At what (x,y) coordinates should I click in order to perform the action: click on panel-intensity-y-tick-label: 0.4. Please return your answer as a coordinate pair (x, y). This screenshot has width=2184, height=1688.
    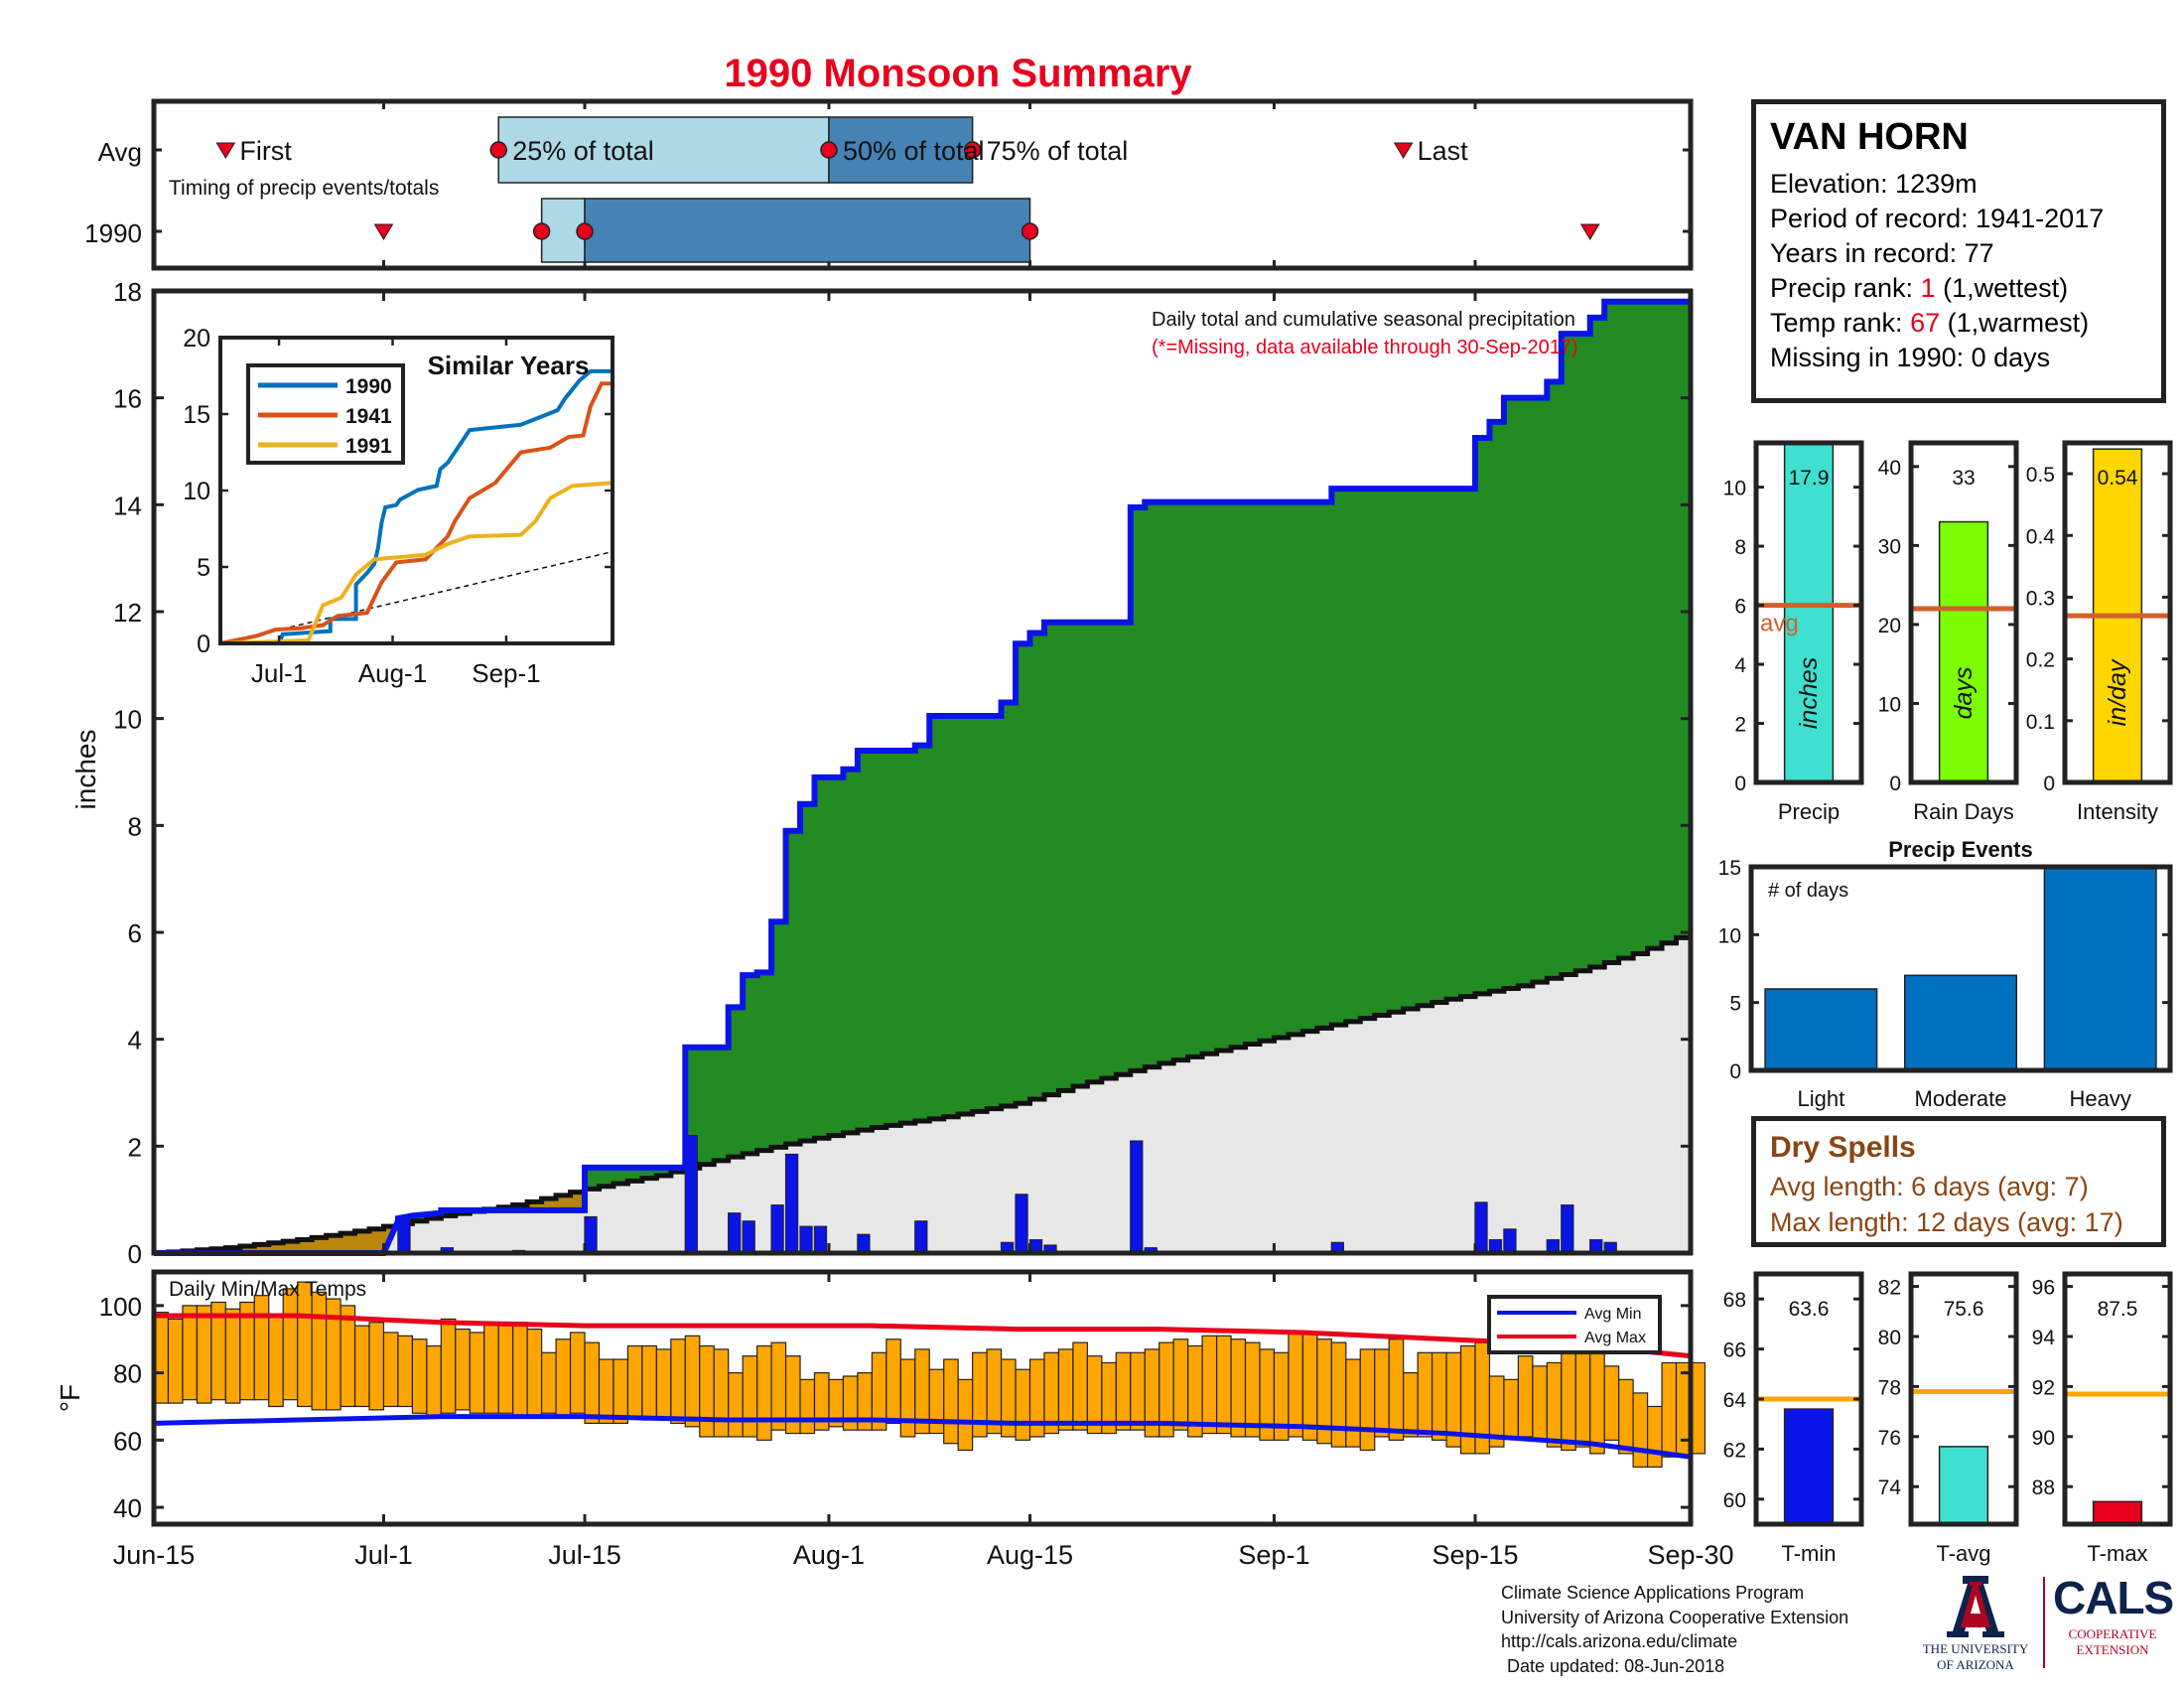
    Looking at the image, I should click on (2041, 536).